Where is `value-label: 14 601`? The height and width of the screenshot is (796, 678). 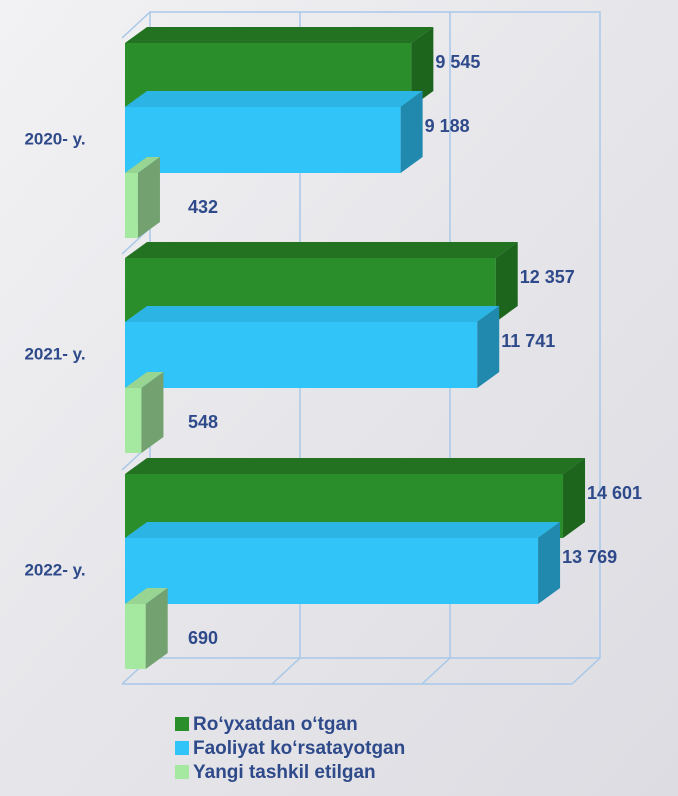
value-label: 14 601 is located at coordinates (614, 493).